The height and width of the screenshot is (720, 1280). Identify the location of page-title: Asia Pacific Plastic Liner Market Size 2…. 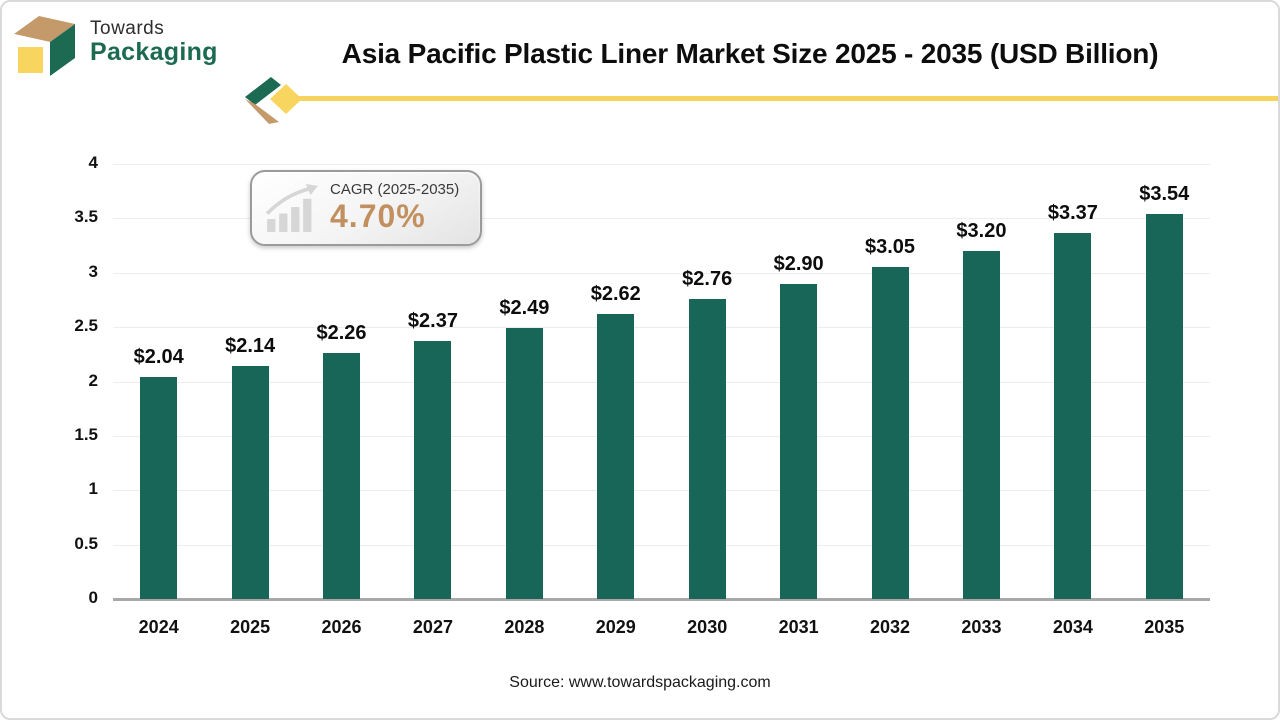
(750, 53).